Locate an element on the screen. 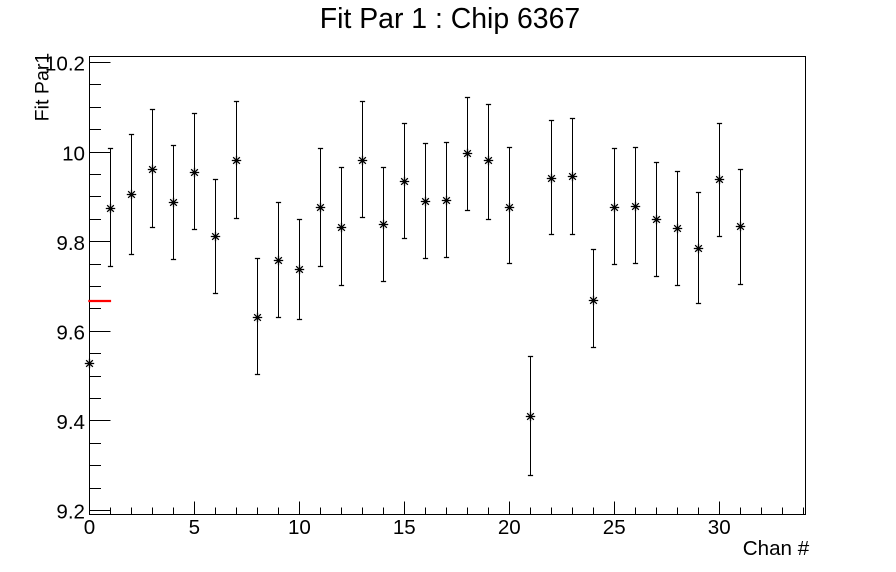 The height and width of the screenshot is (572, 896). svg-text: 5 is located at coordinates (194, 527).